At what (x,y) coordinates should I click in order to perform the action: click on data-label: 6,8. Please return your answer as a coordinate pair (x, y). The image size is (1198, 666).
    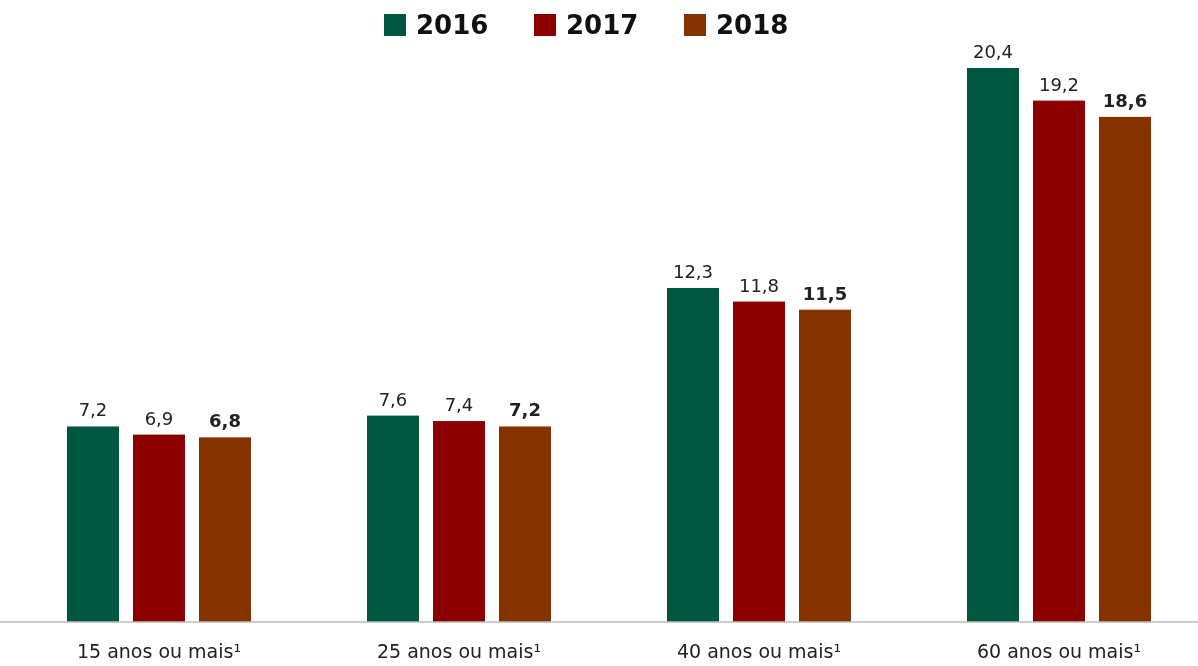
    Looking at the image, I should click on (225, 421).